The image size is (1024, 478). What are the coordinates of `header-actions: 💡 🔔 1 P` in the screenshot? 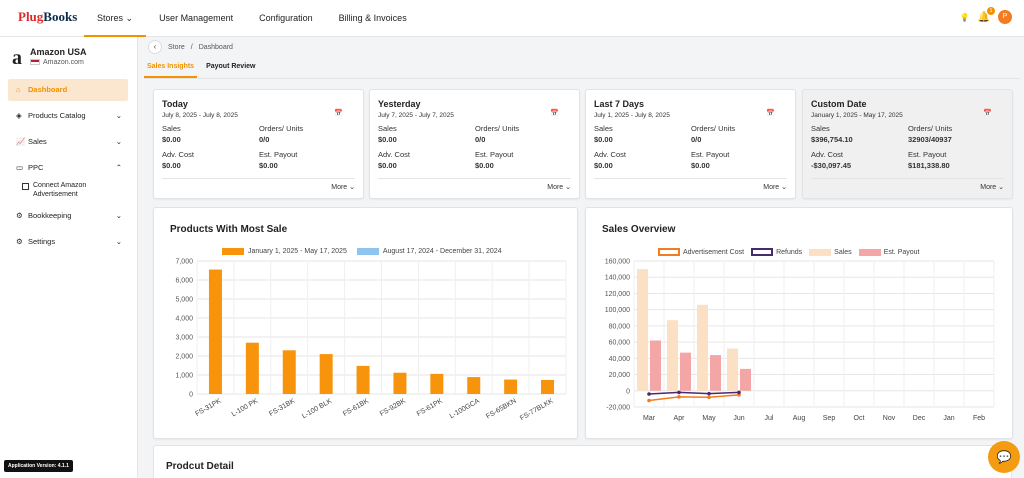 It's located at (985, 15).